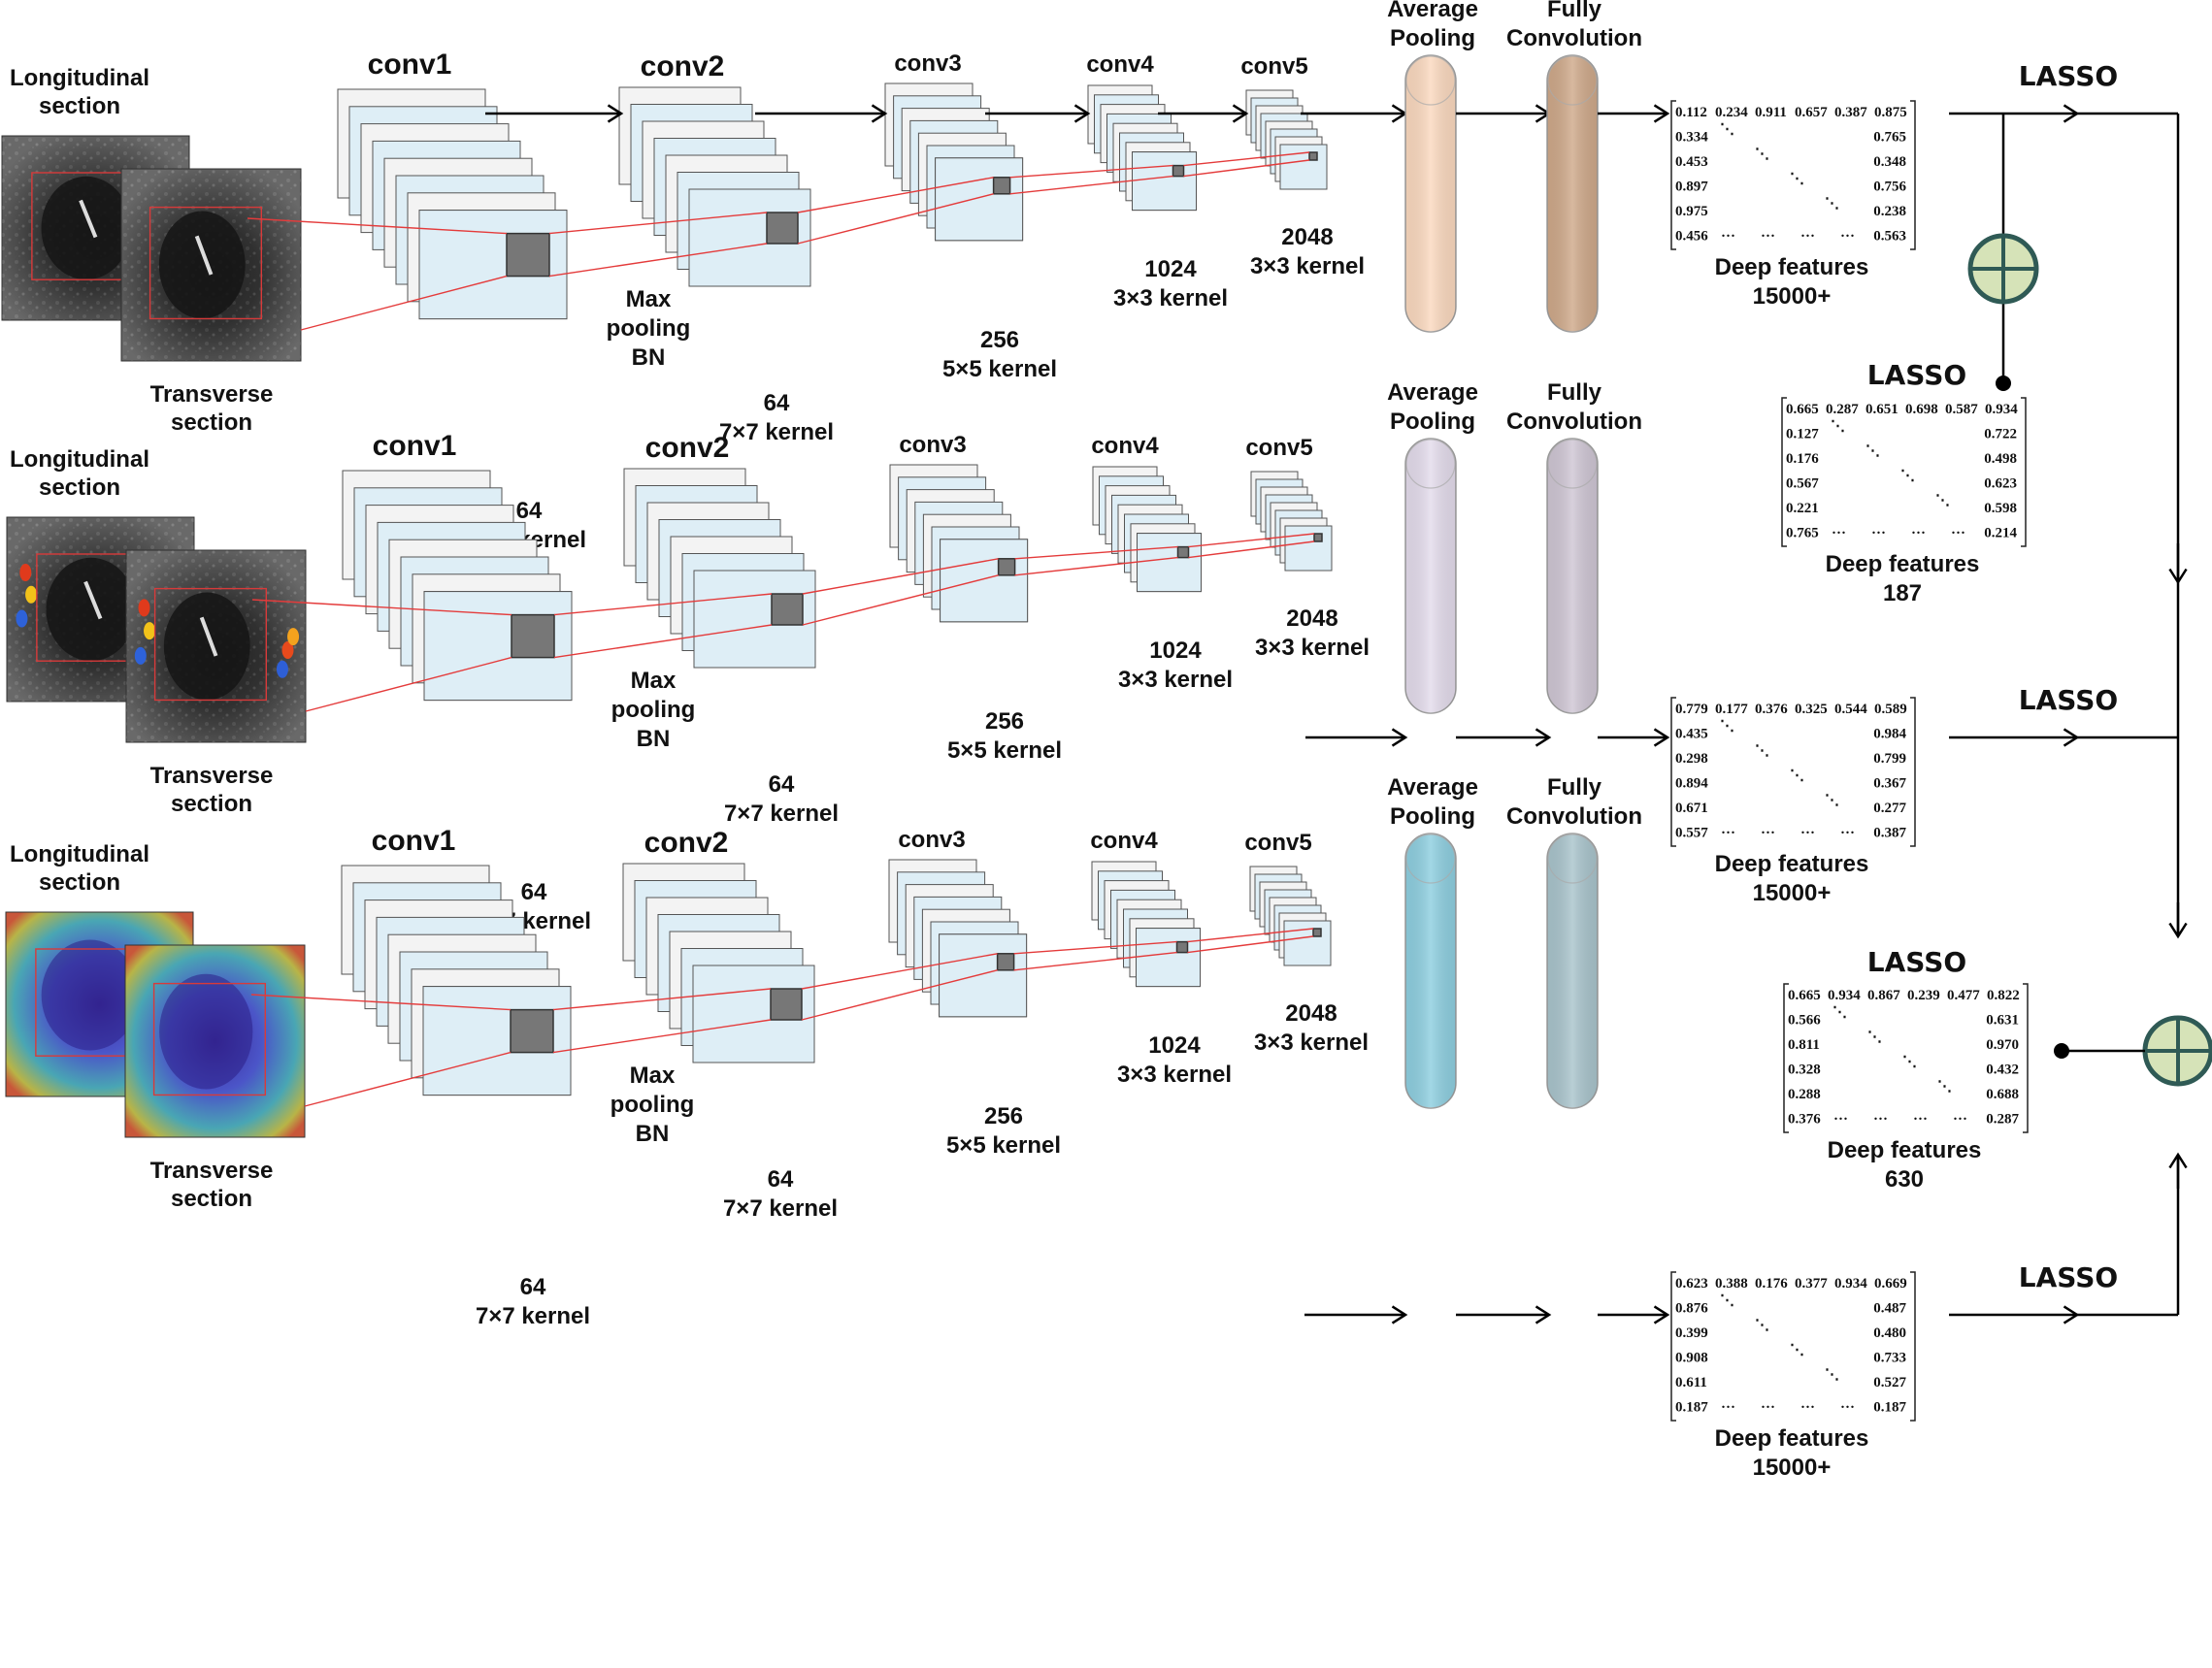  Describe the element at coordinates (1692, 1284) in the screenshot. I see `matrix-cell: 0.623` at that location.